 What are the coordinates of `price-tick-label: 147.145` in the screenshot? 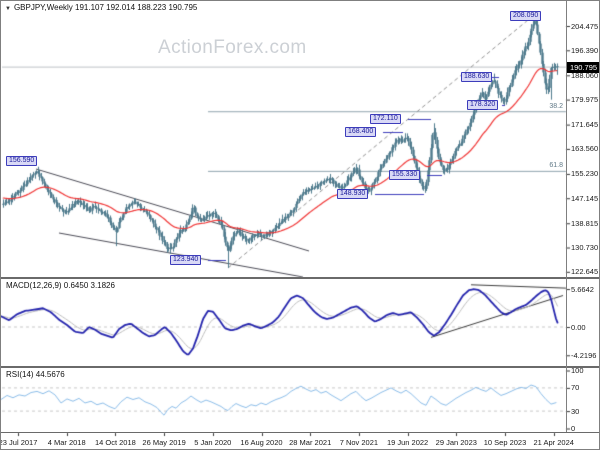 It's located at (585, 198).